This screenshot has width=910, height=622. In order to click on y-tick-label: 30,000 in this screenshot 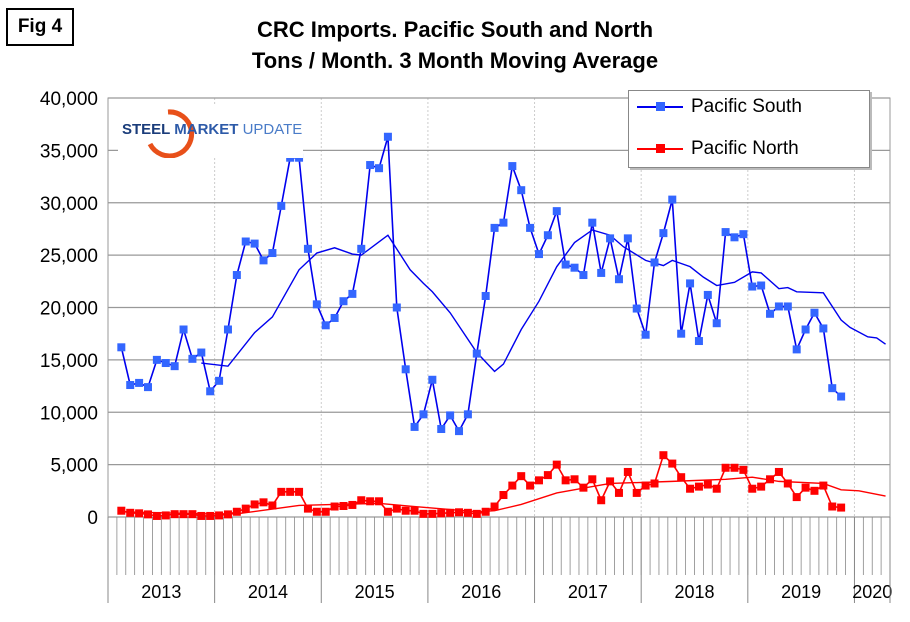, I will do `click(69, 204)`.